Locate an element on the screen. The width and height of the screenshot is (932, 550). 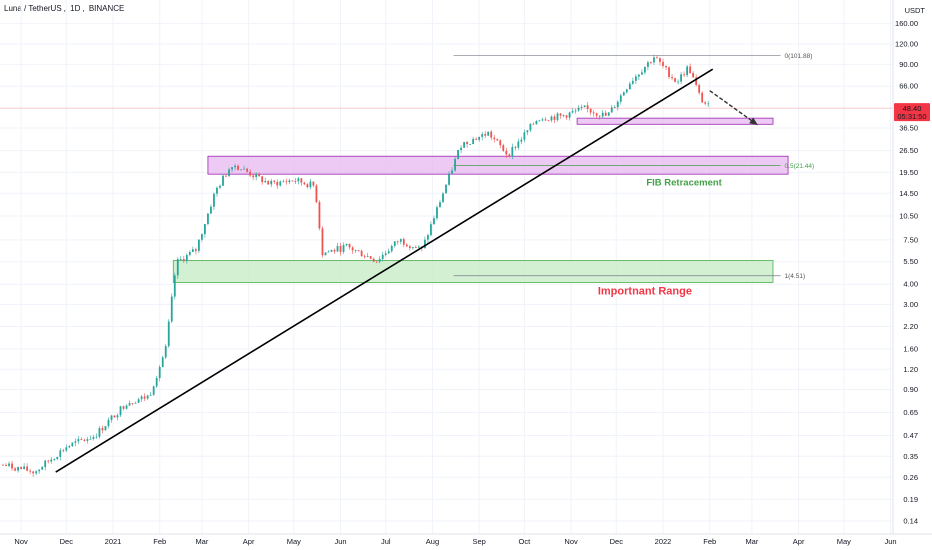
important-range-label: Importnant Range is located at coordinates (645, 292).